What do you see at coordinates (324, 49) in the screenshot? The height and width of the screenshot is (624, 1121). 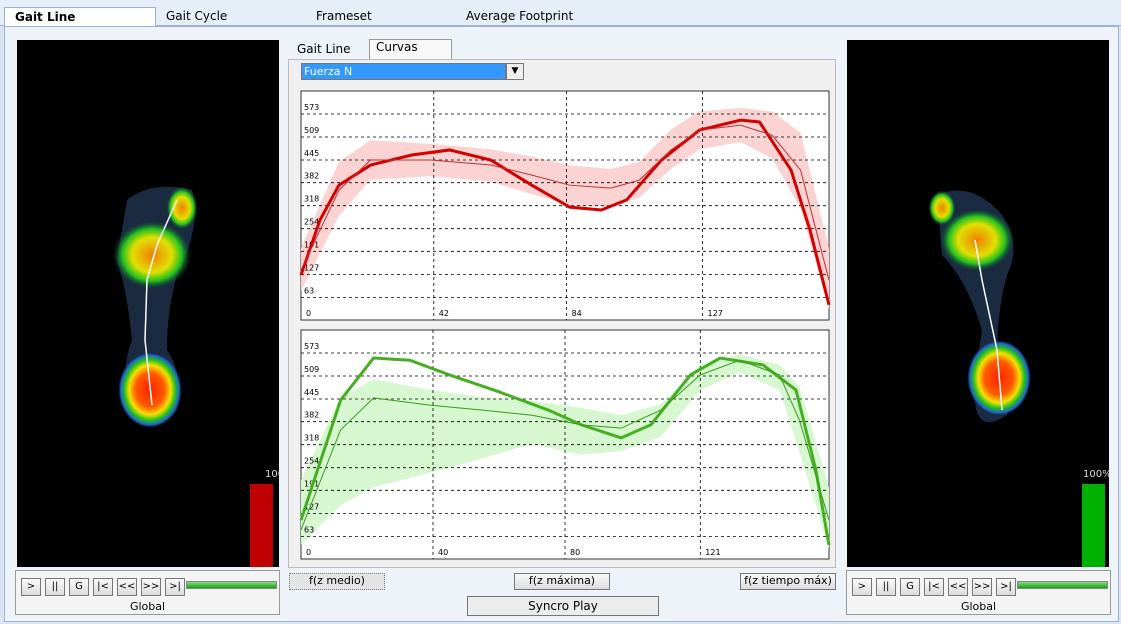 I see `subtab: Gait Line` at bounding box center [324, 49].